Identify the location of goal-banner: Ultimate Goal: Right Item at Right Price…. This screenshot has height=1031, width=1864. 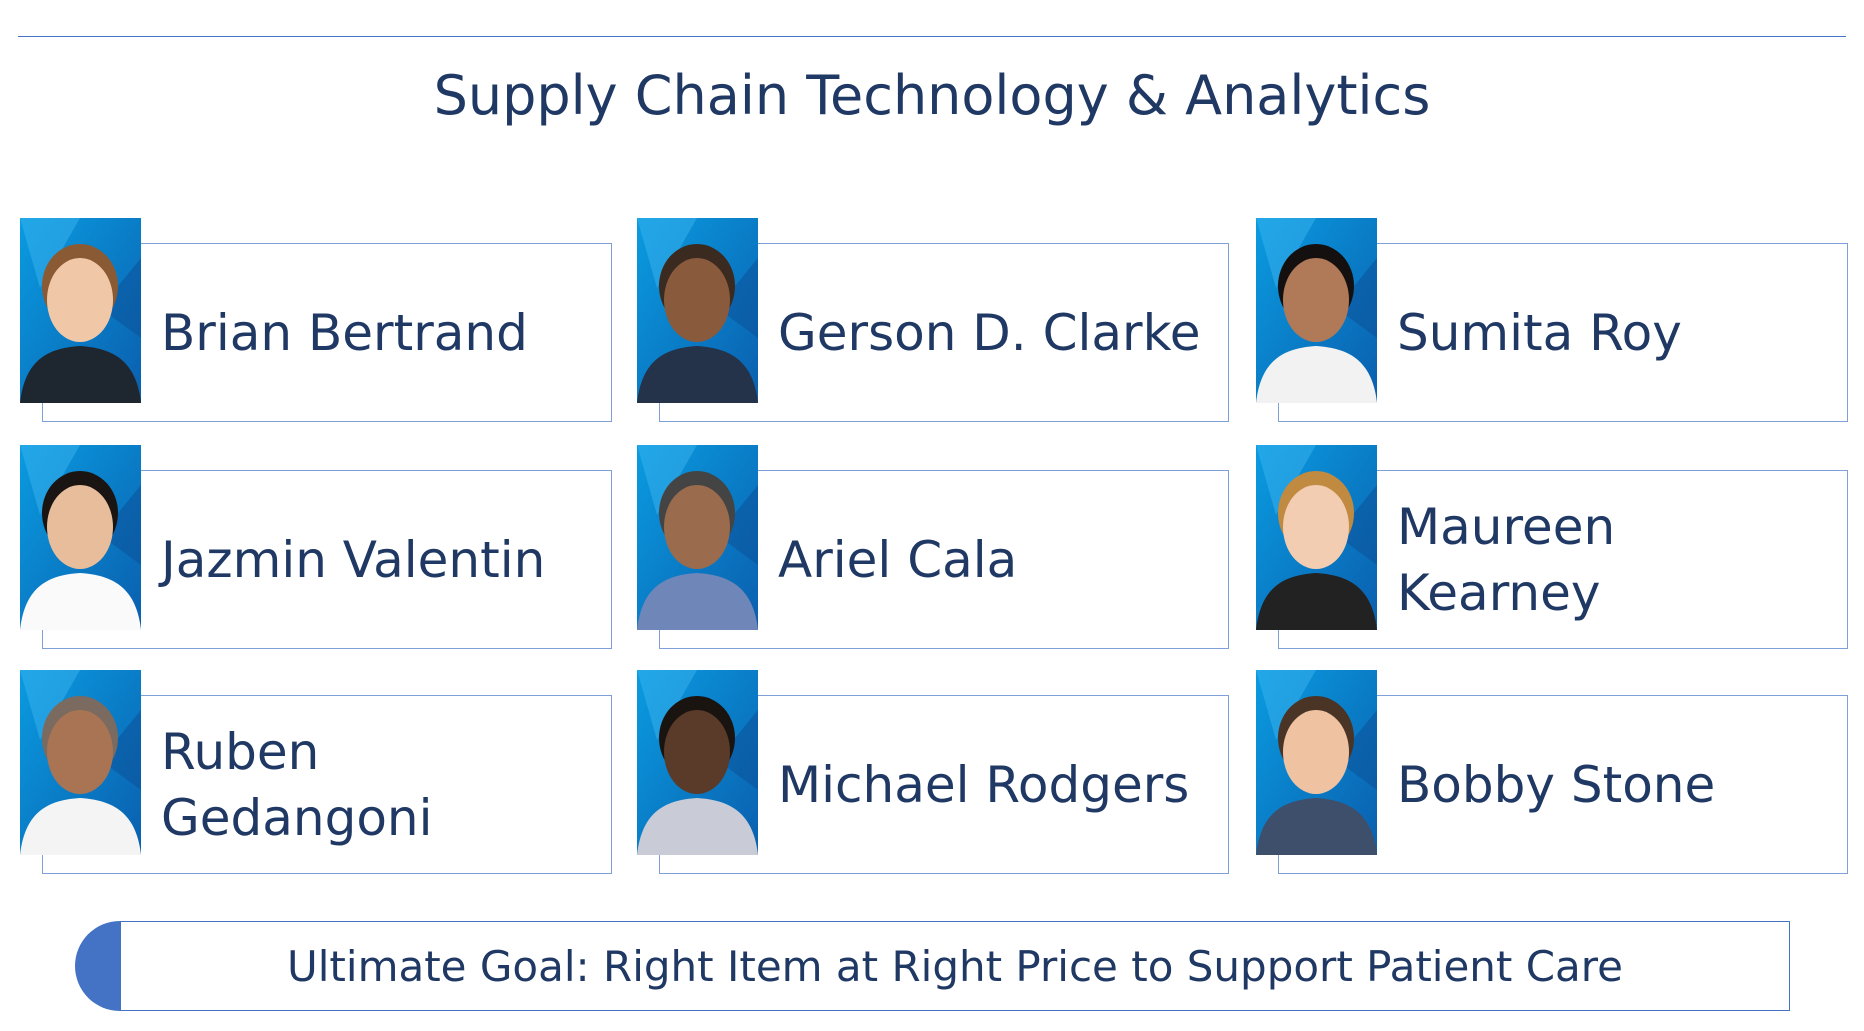
(955, 966).